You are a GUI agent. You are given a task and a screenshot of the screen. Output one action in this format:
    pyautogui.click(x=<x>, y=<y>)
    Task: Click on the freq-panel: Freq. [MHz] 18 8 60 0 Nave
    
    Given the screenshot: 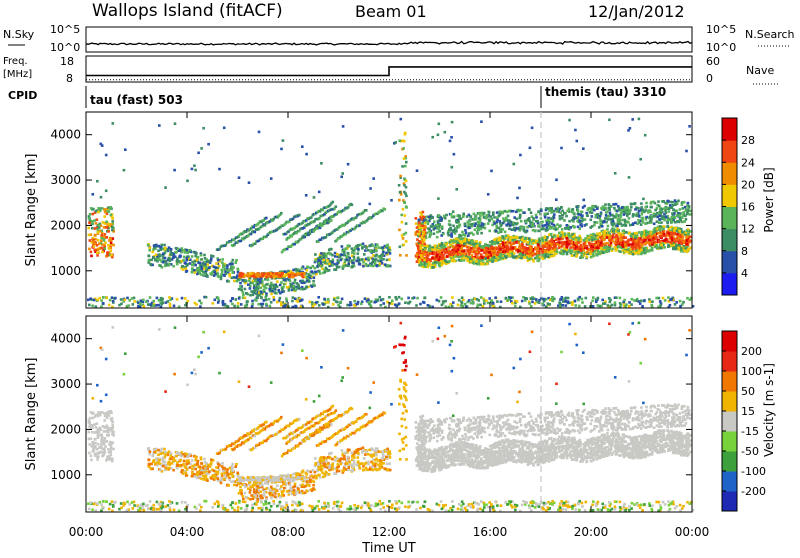 What is the action you would take?
    pyautogui.click(x=390, y=70)
    